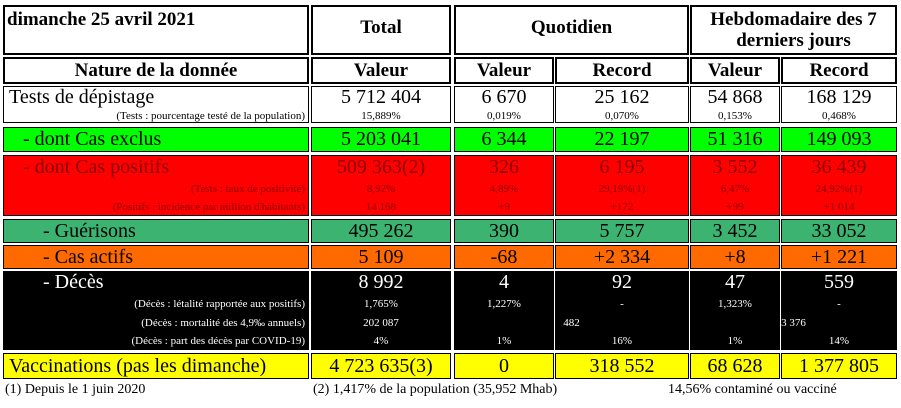 The width and height of the screenshot is (901, 408). What do you see at coordinates (381, 322) in the screenshot?
I see `cell-value: 202 087` at bounding box center [381, 322].